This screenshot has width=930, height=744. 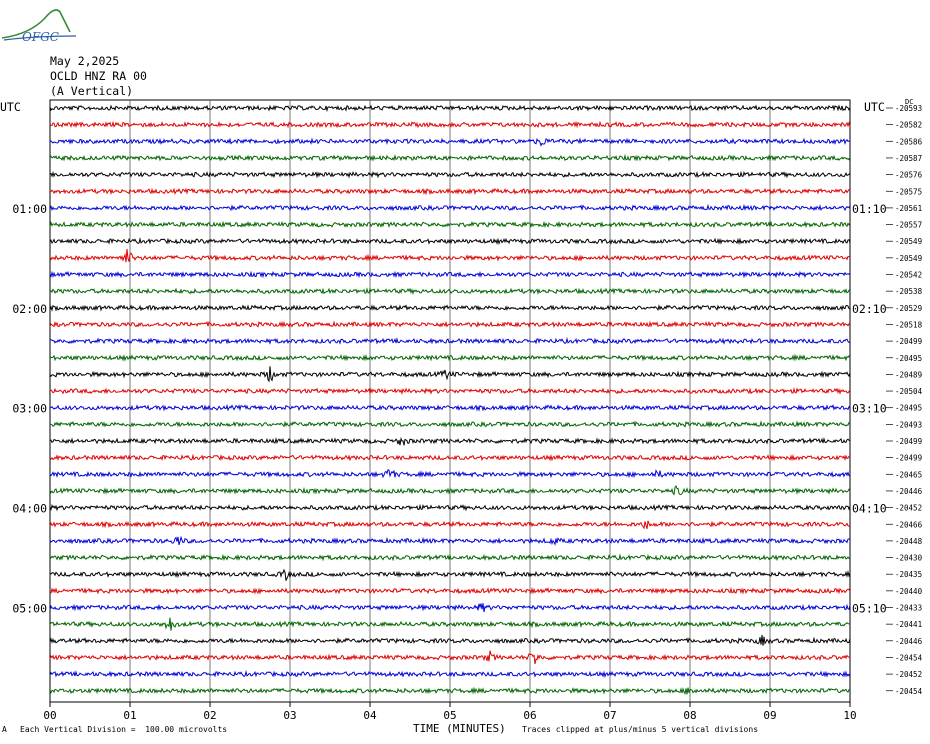 What do you see at coordinates (85, 61) in the screenshot?
I see `date-label: May 2,2025` at bounding box center [85, 61].